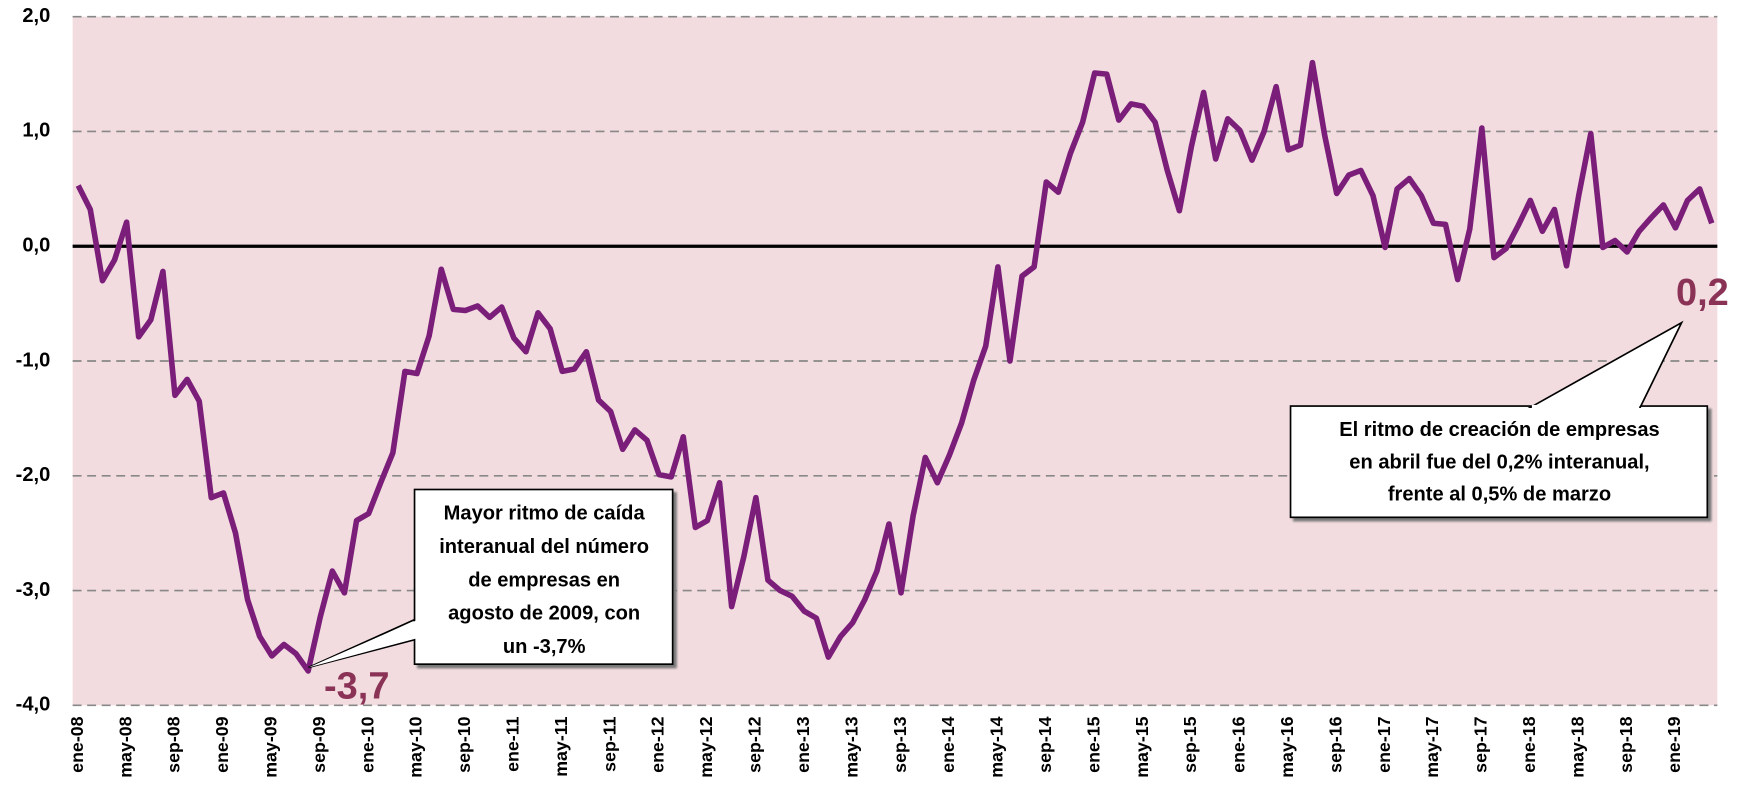  What do you see at coordinates (851, 746) in the screenshot?
I see `x-tick-label: may-13` at bounding box center [851, 746].